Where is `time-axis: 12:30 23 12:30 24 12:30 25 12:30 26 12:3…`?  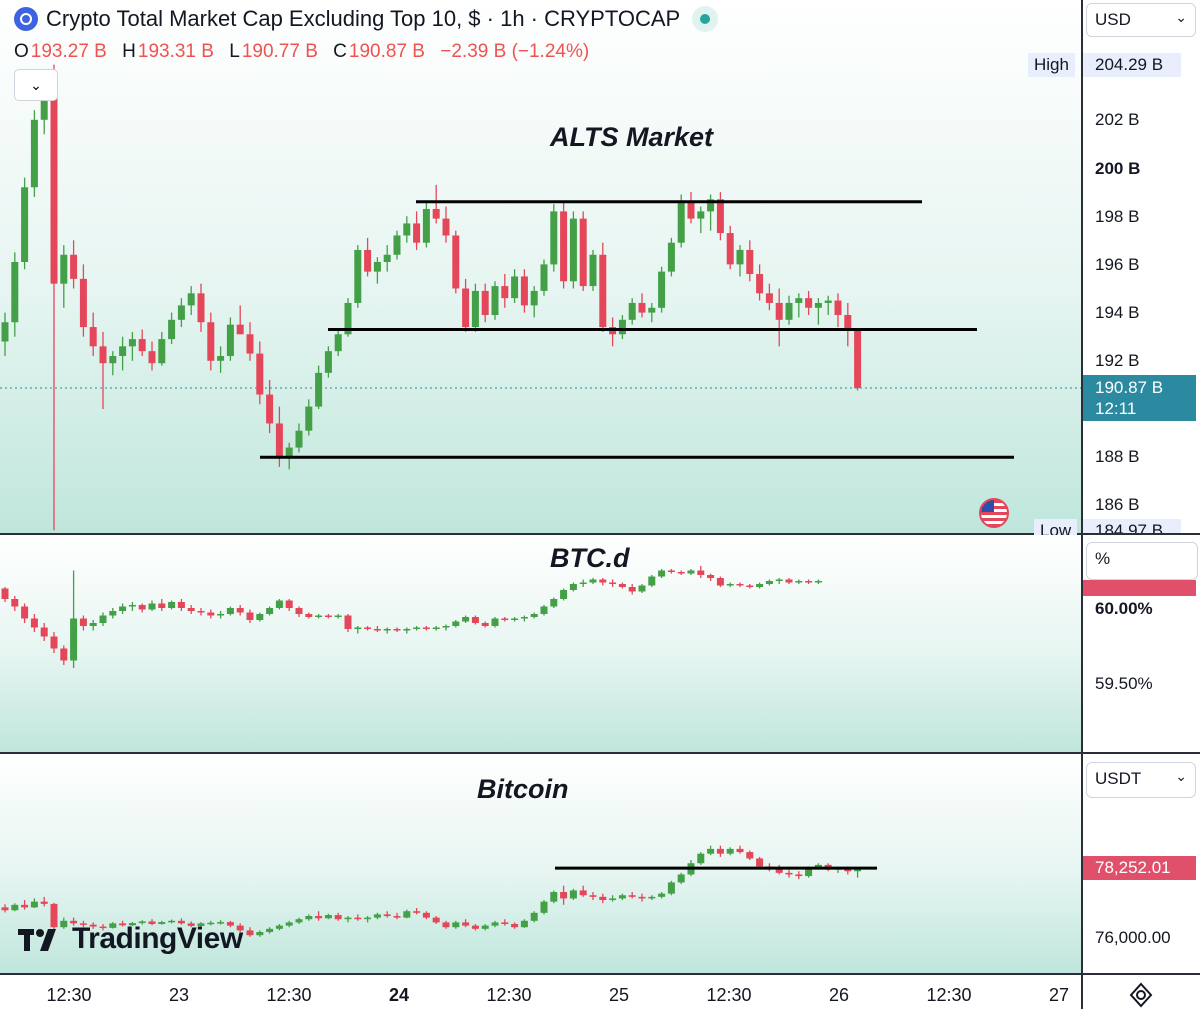 time-axis: 12:30 23 12:30 24 12:30 25 12:30 26 12:3… is located at coordinates (540, 992).